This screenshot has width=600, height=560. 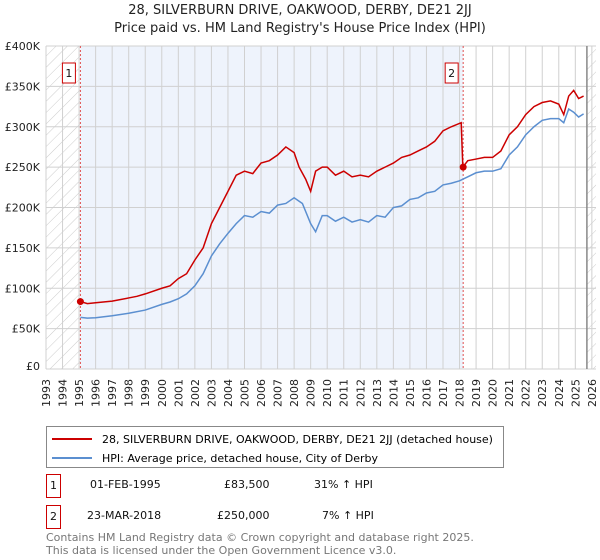 What do you see at coordinates (72, 458) in the screenshot?
I see `legend-swatch-hpi` at bounding box center [72, 458].